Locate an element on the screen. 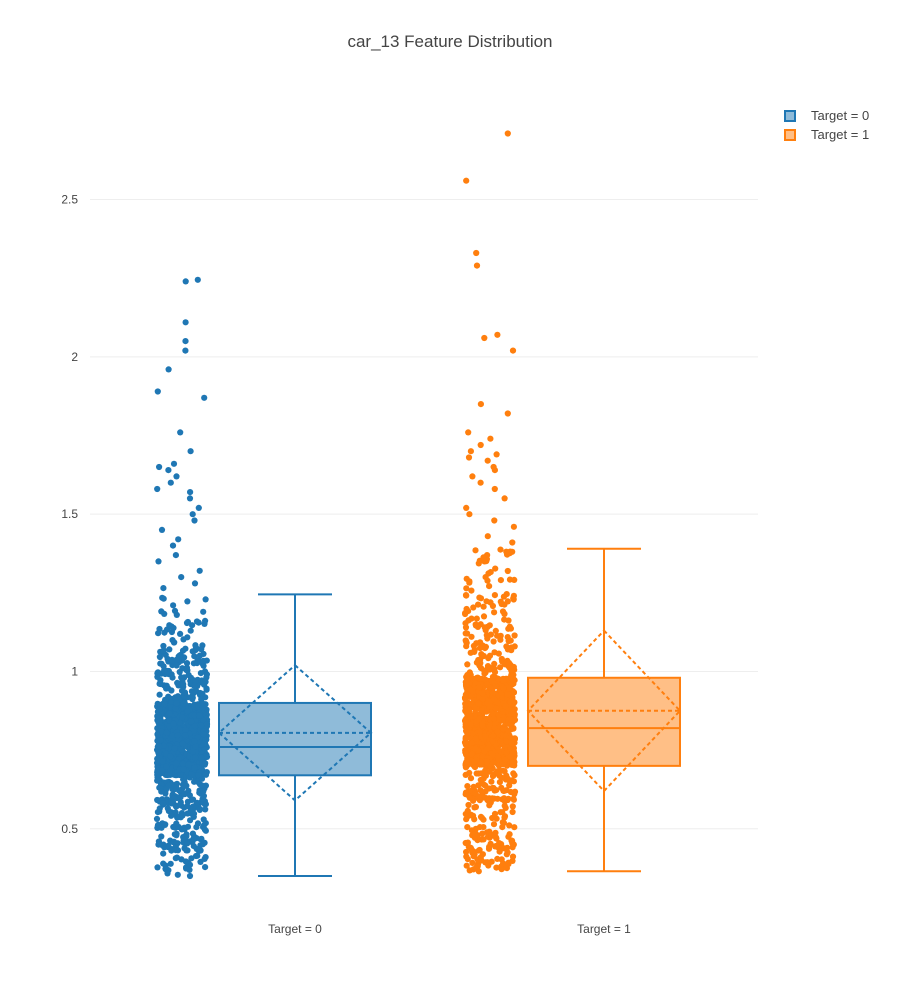 The image size is (900, 1000). legend-label-target-0: Target = 0 is located at coordinates (840, 115).